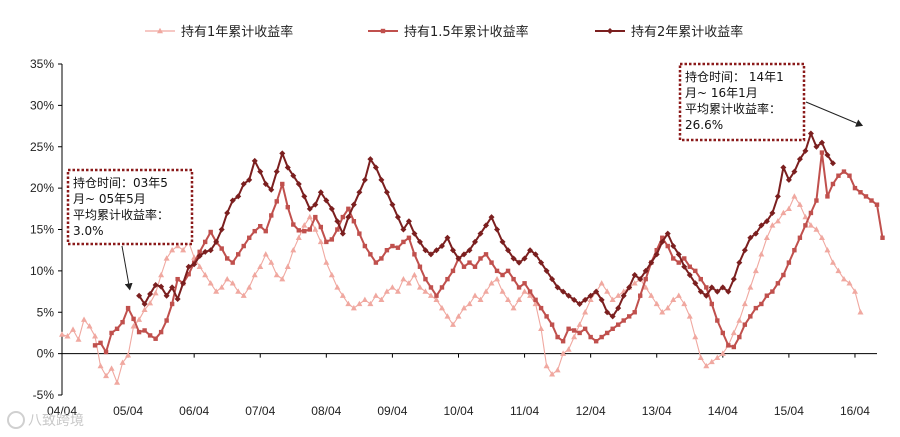  What do you see at coordinates (834, 114) in the screenshot?
I see `annotation-arrow` at bounding box center [834, 114].